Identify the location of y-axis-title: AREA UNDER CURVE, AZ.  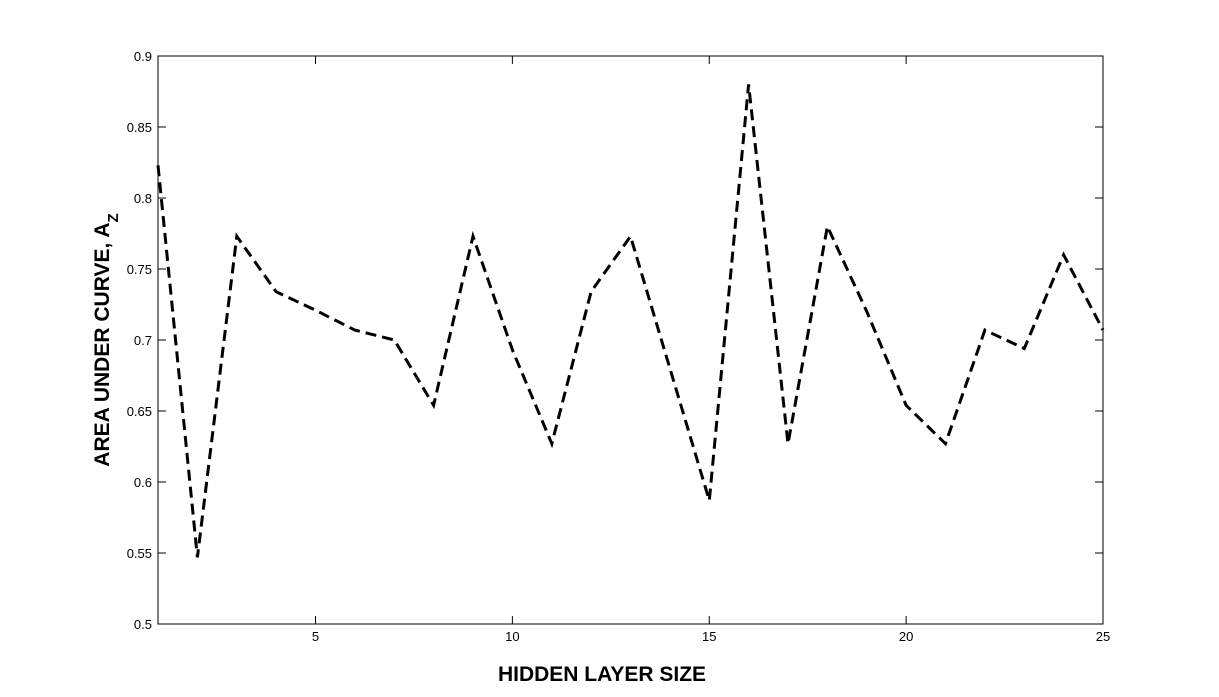
(106, 339).